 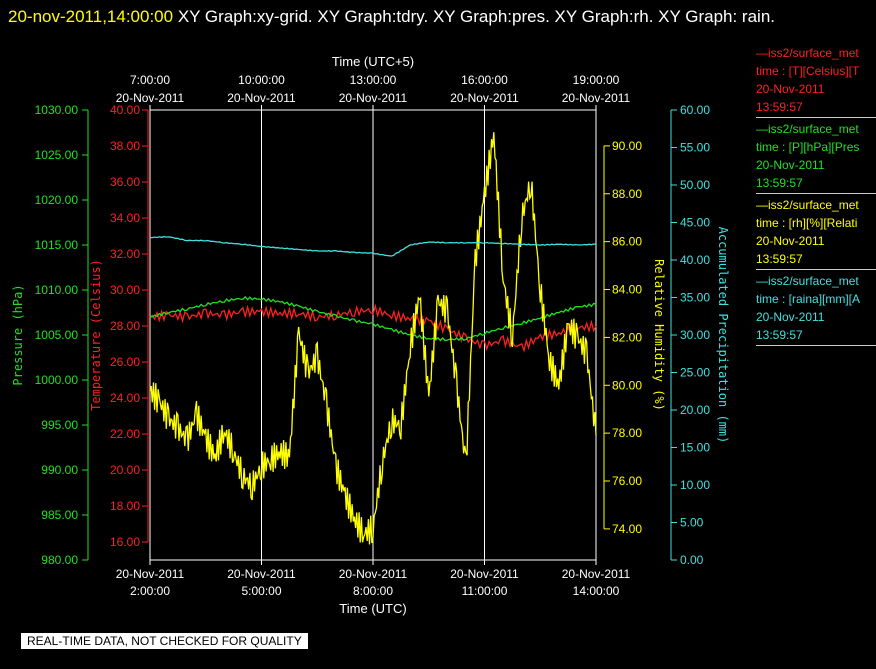 I want to click on pressure-tick-label: 1000.00, so click(x=57, y=380).